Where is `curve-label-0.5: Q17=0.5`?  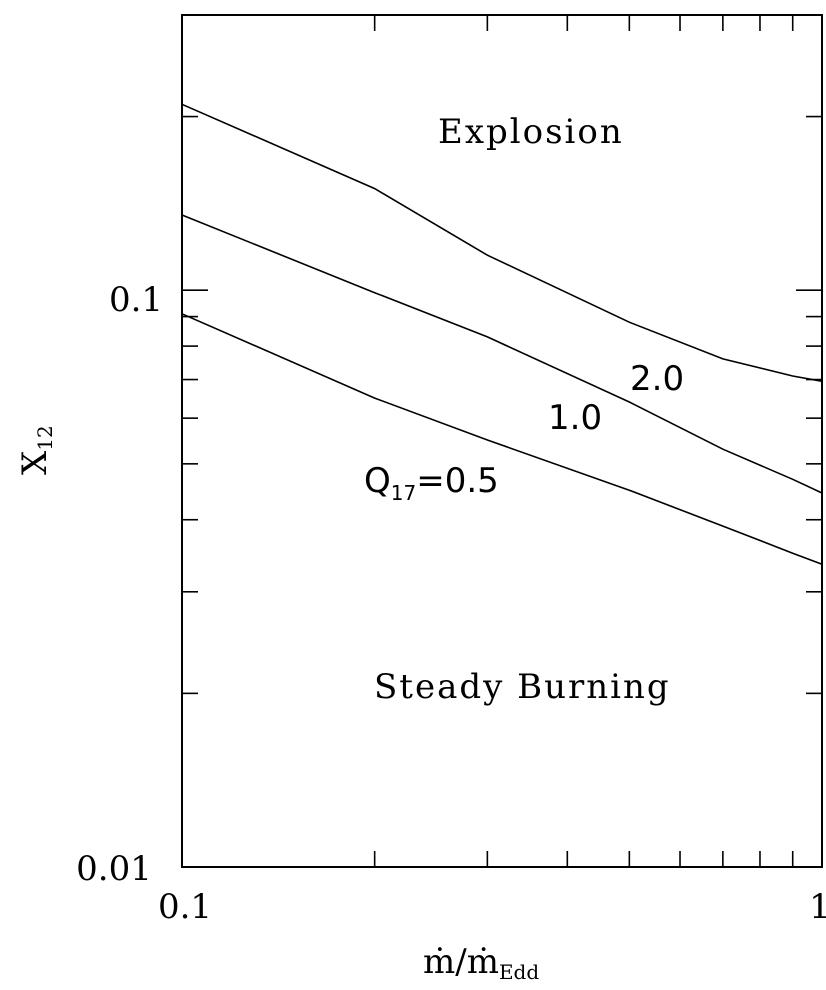
curve-label-0.5: Q17=0.5 is located at coordinates (431, 483).